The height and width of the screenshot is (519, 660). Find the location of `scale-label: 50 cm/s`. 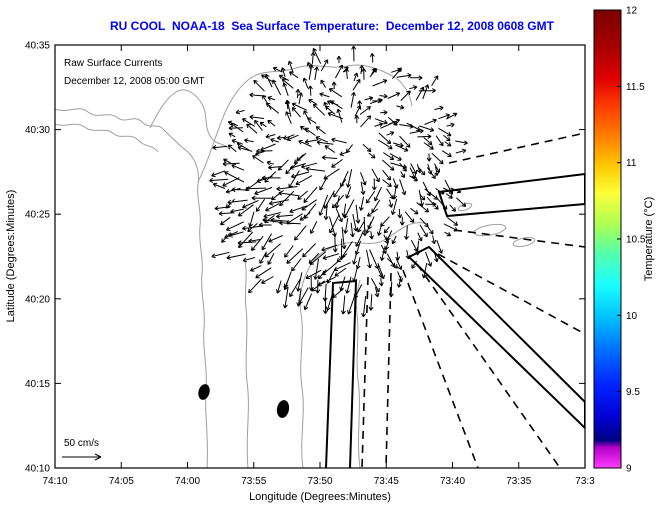

scale-label: 50 cm/s is located at coordinates (81, 443).